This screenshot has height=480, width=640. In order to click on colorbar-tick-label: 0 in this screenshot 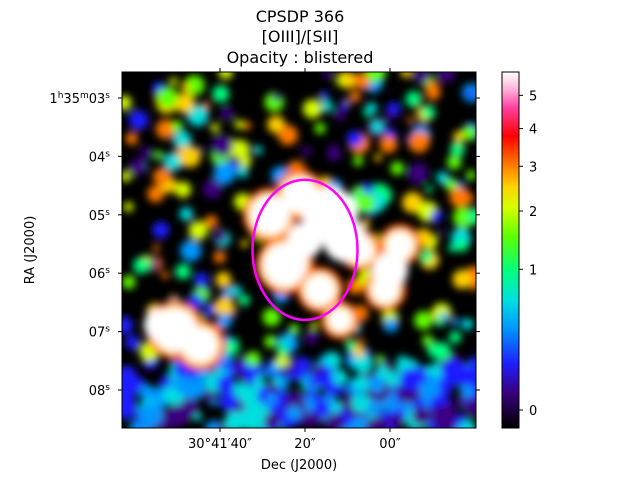, I will do `click(533, 411)`.